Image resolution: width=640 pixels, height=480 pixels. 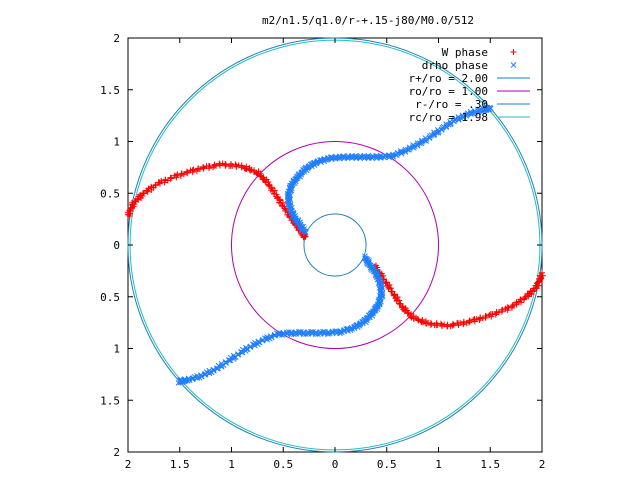 I want to click on legend-label: r-/ro = .30, so click(x=451, y=104).